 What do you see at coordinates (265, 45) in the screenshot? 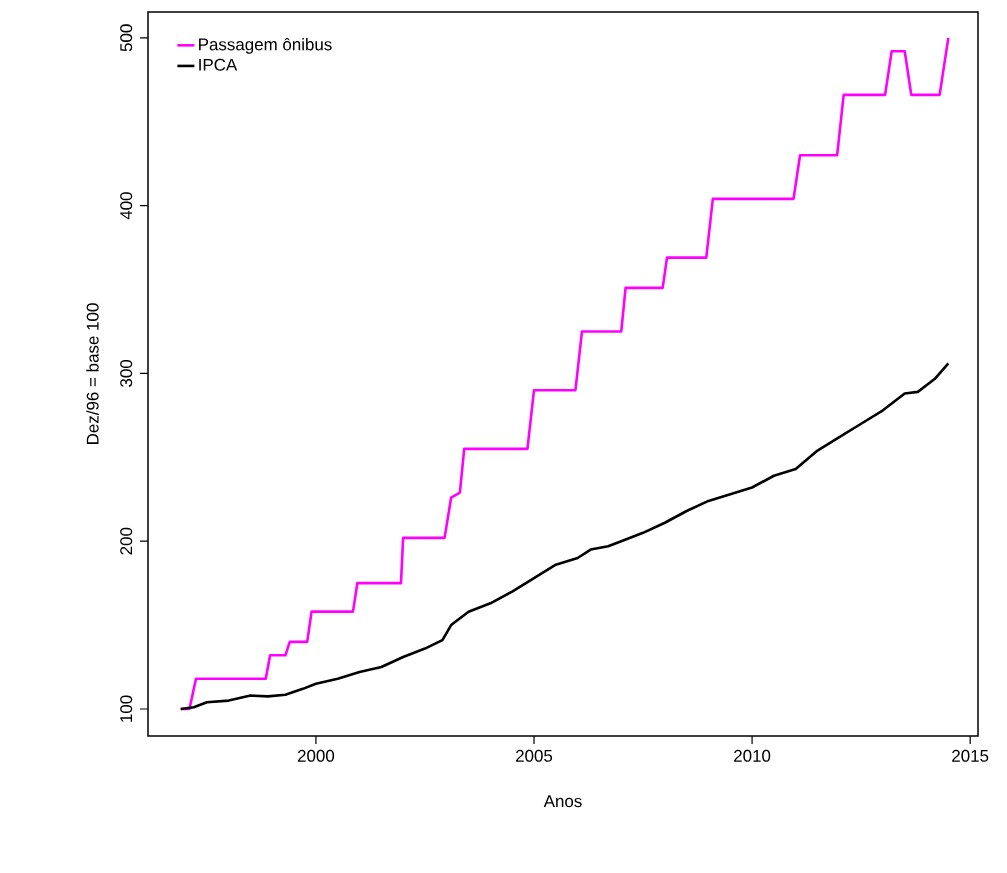
I see `legend-label: Passagem ônibus` at bounding box center [265, 45].